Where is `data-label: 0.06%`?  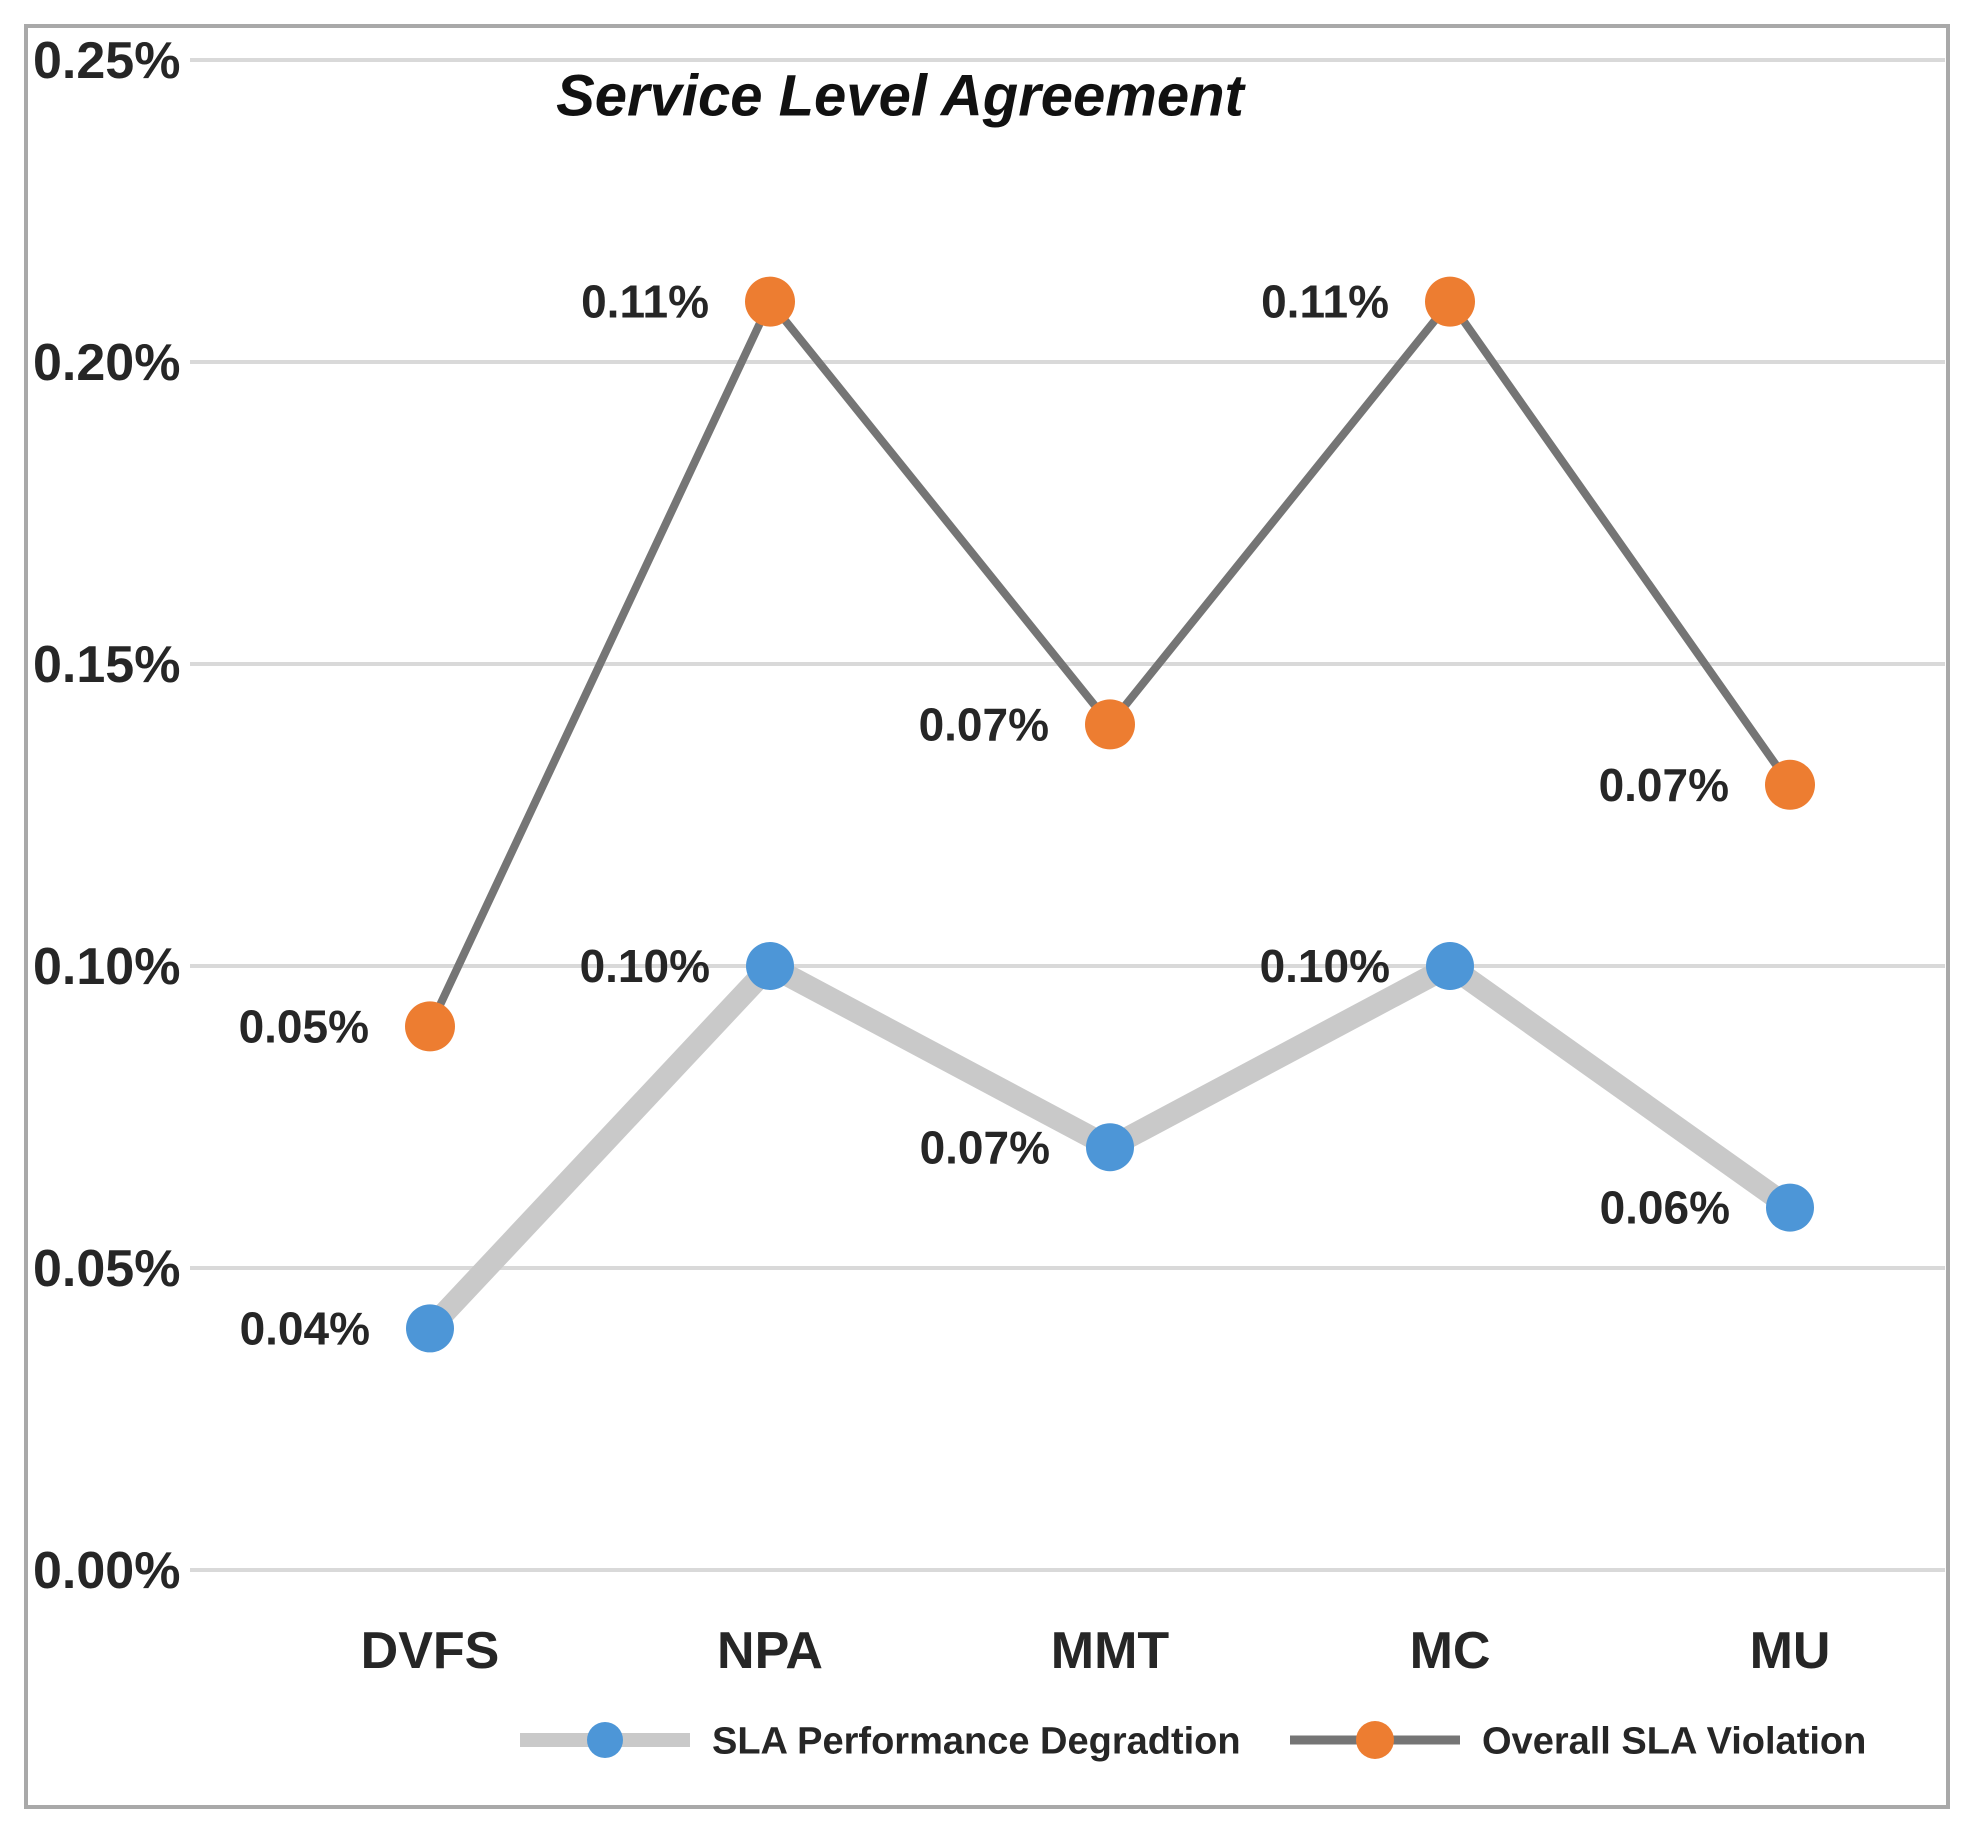
data-label: 0.06% is located at coordinates (1665, 1208).